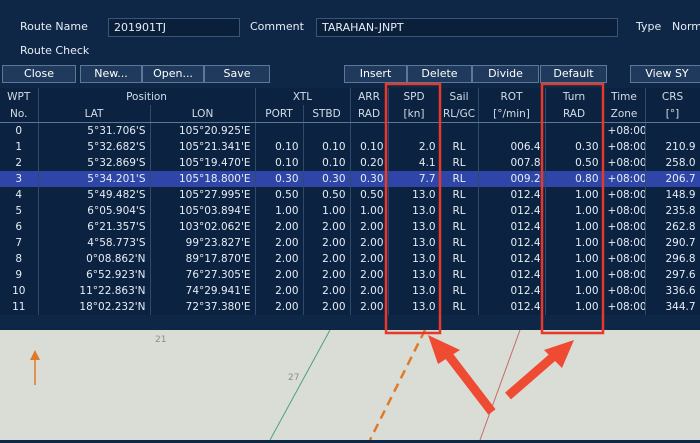 The width and height of the screenshot is (700, 443). Describe the element at coordinates (19, 195) in the screenshot. I see `cell: 4` at that location.